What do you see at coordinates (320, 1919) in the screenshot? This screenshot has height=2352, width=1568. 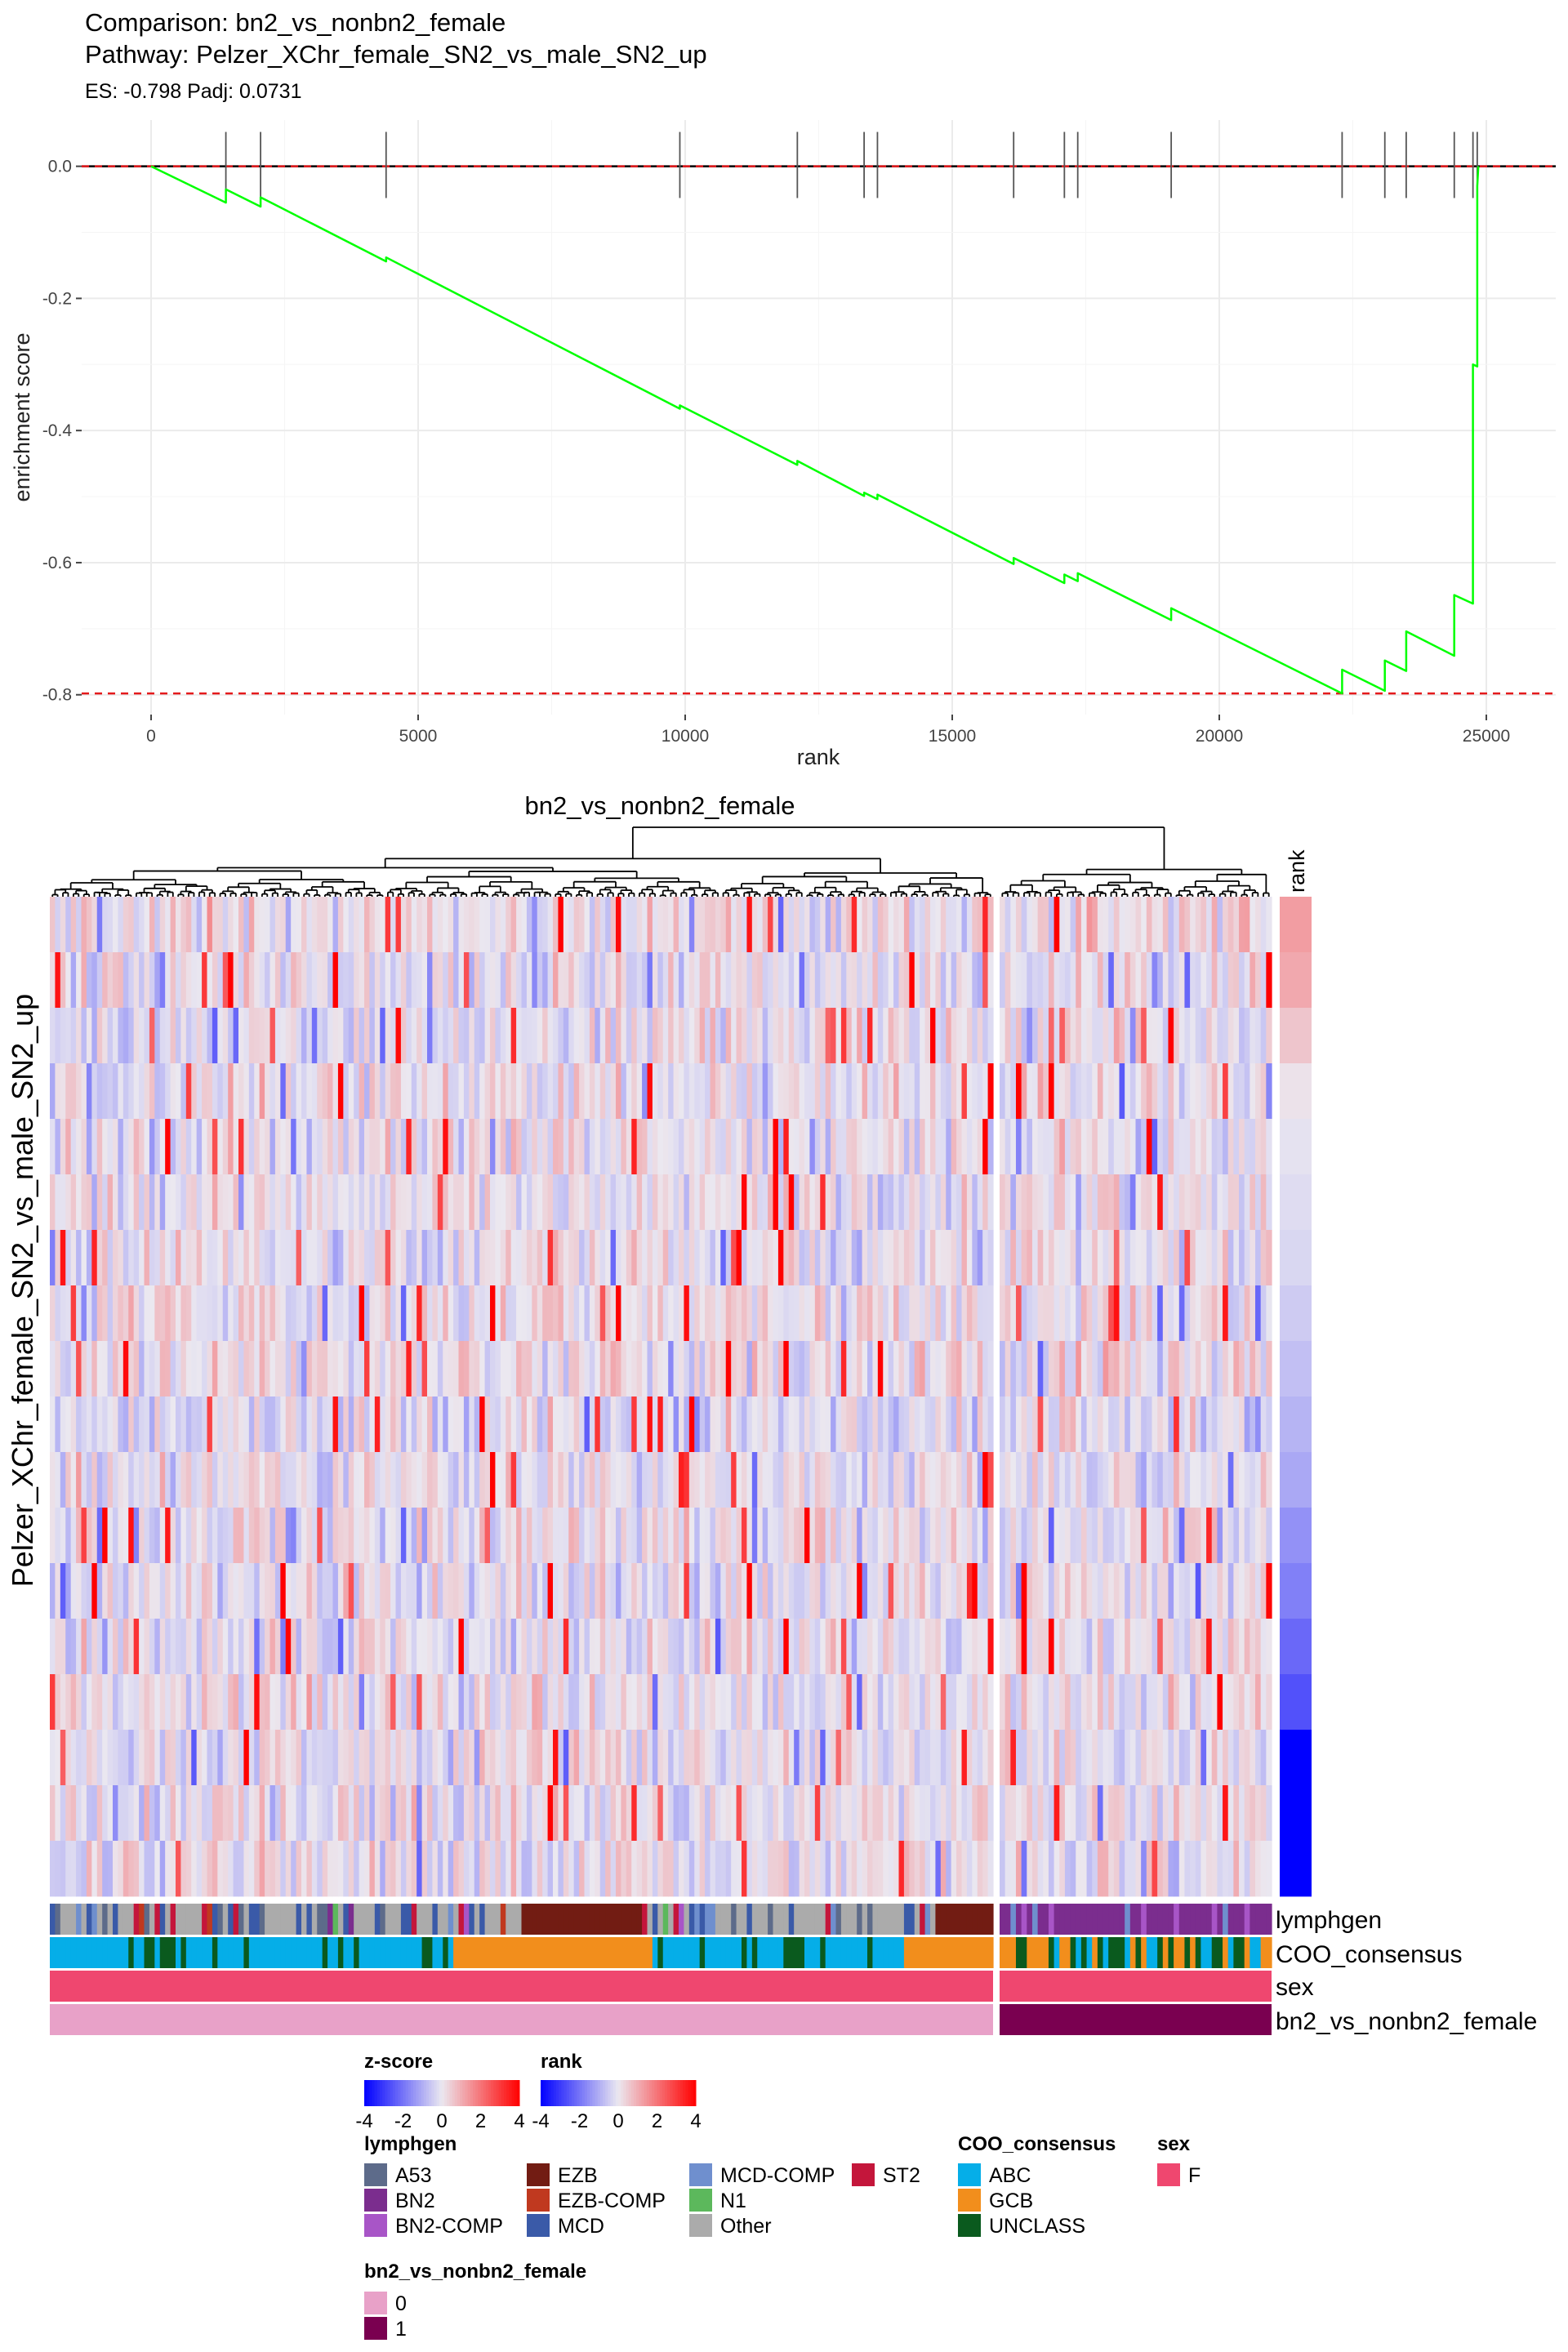 I see `lymphgen-cell` at bounding box center [320, 1919].